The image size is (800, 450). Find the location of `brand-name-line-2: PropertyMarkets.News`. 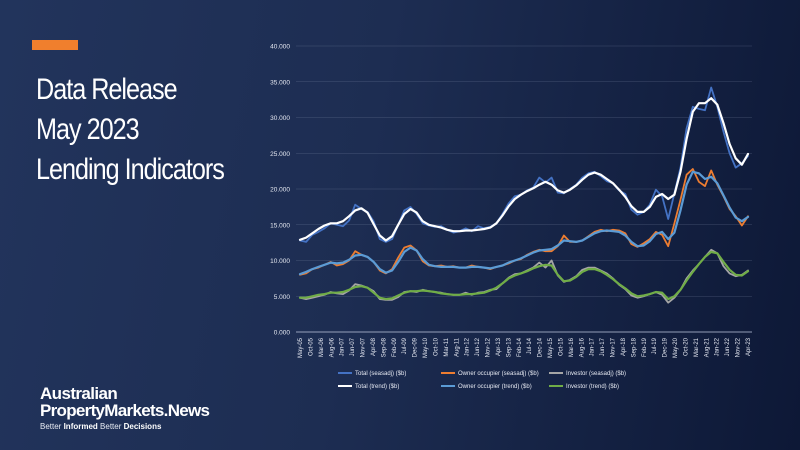

brand-name-line-2: PropertyMarkets.News is located at coordinates (125, 410).